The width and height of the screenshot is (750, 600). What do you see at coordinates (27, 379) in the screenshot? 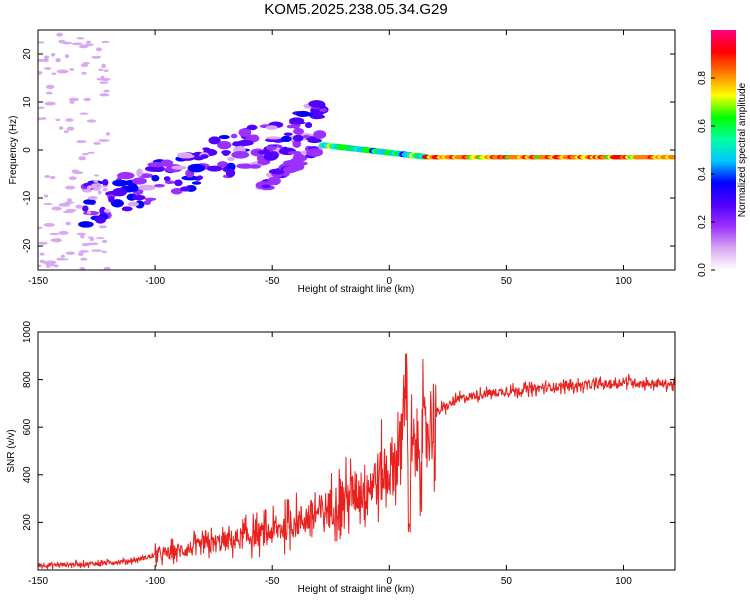
I see `y-tick-label: 800` at bounding box center [27, 379].